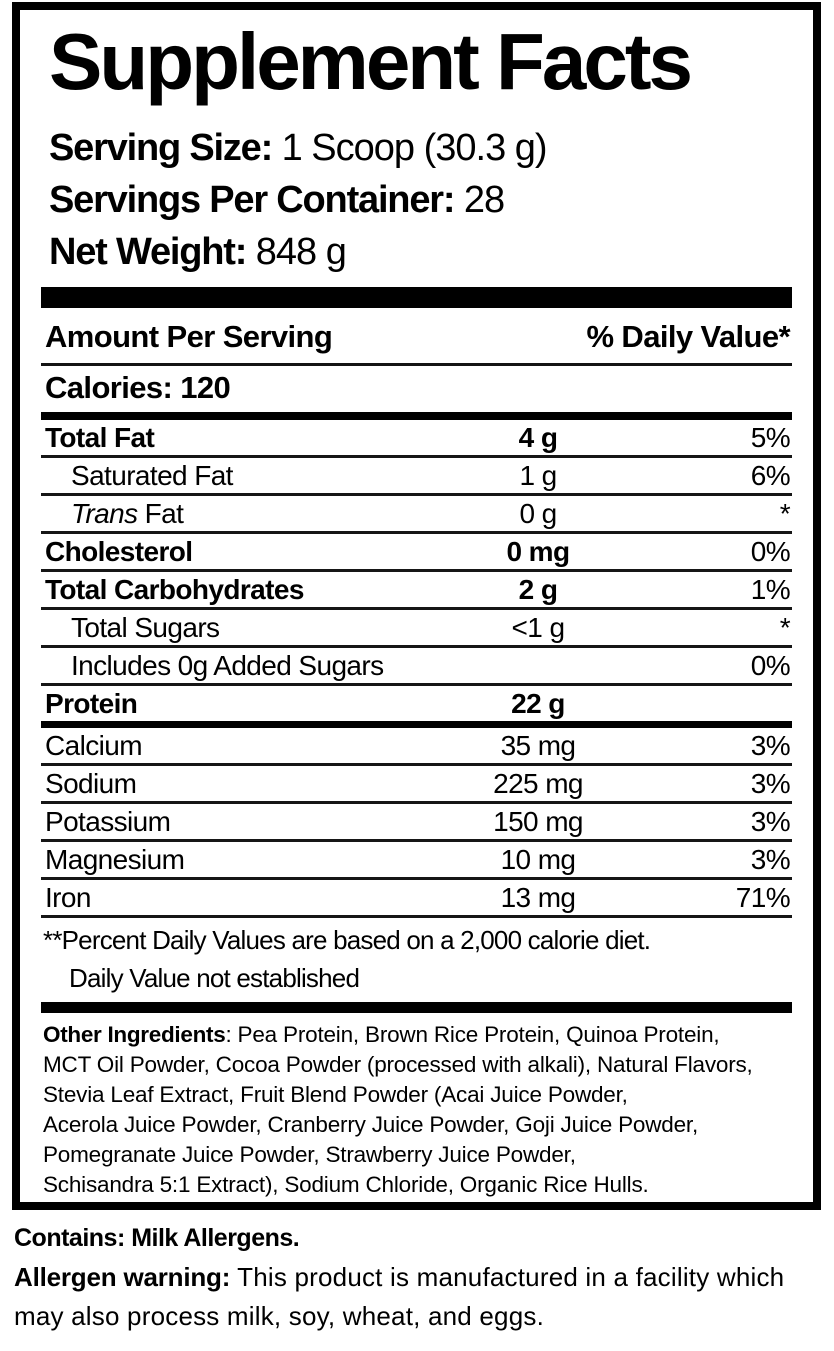 The image size is (834, 1351). Describe the element at coordinates (100, 437) in the screenshot. I see `nutrient-name: Total Fat` at that location.